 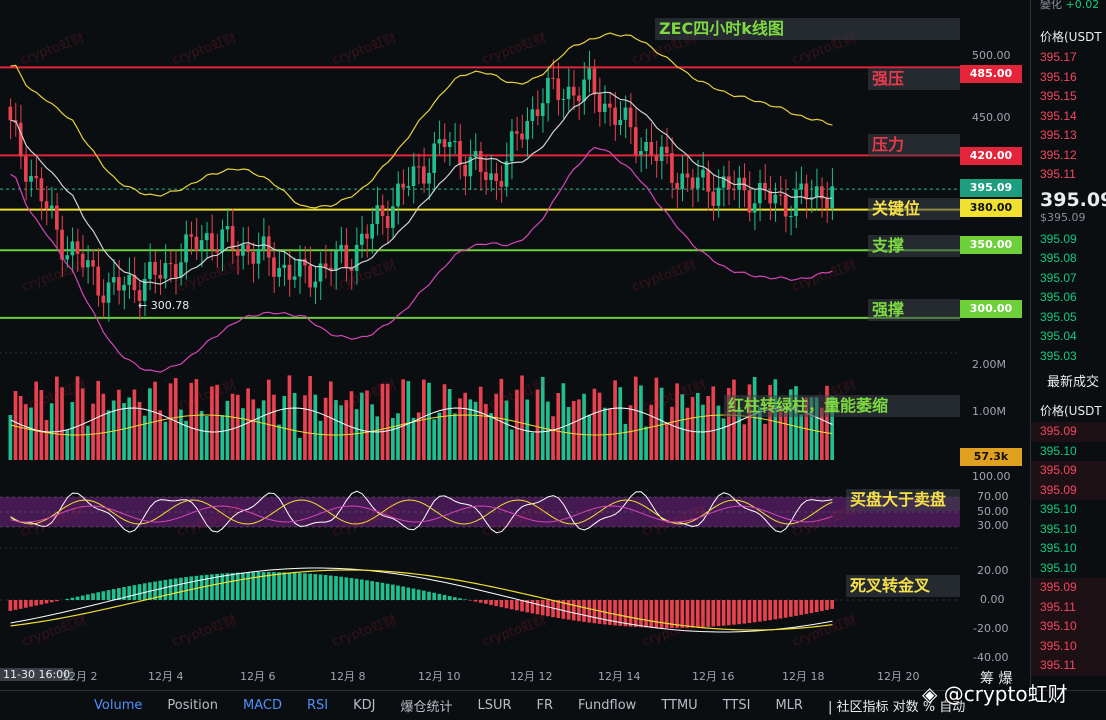 What do you see at coordinates (317, 705) in the screenshot?
I see `tab-rsi: RSI` at bounding box center [317, 705].